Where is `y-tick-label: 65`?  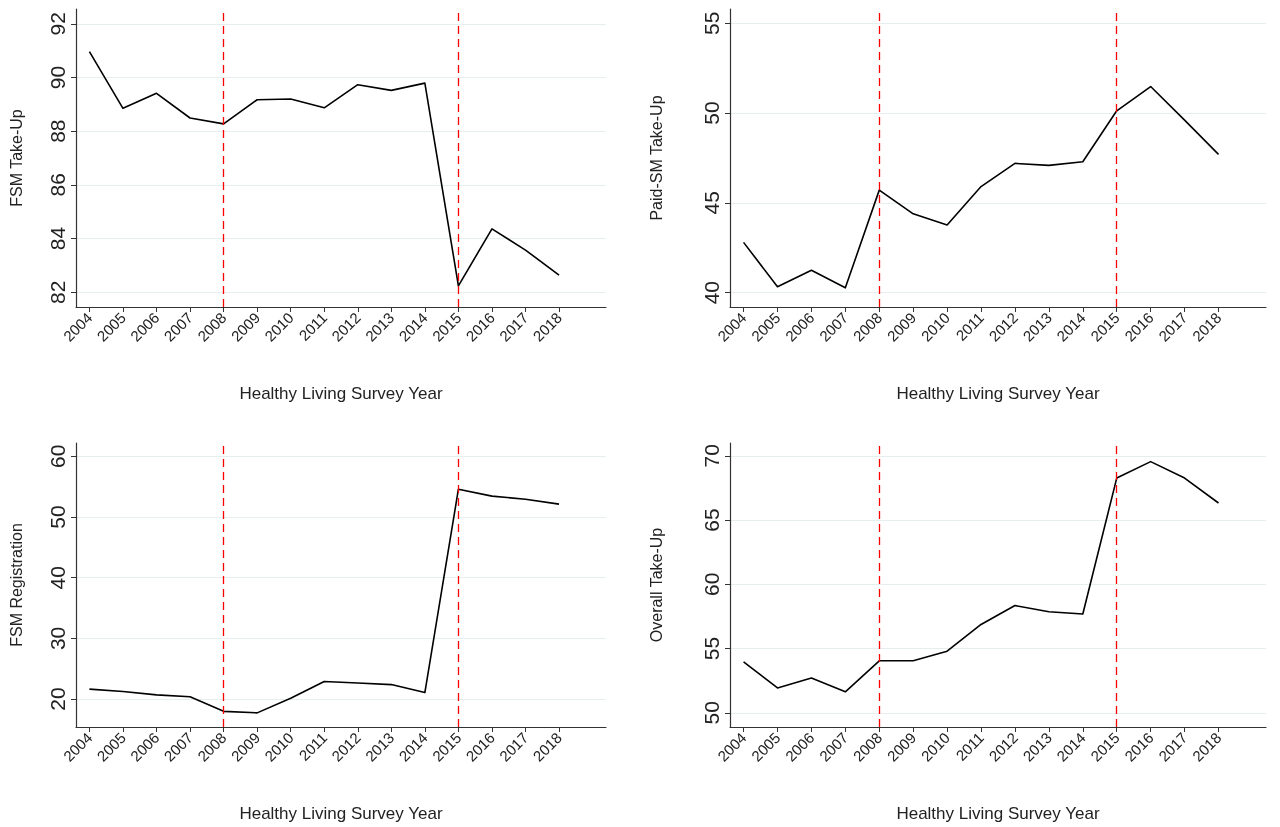
y-tick-label: 65 is located at coordinates (711, 520).